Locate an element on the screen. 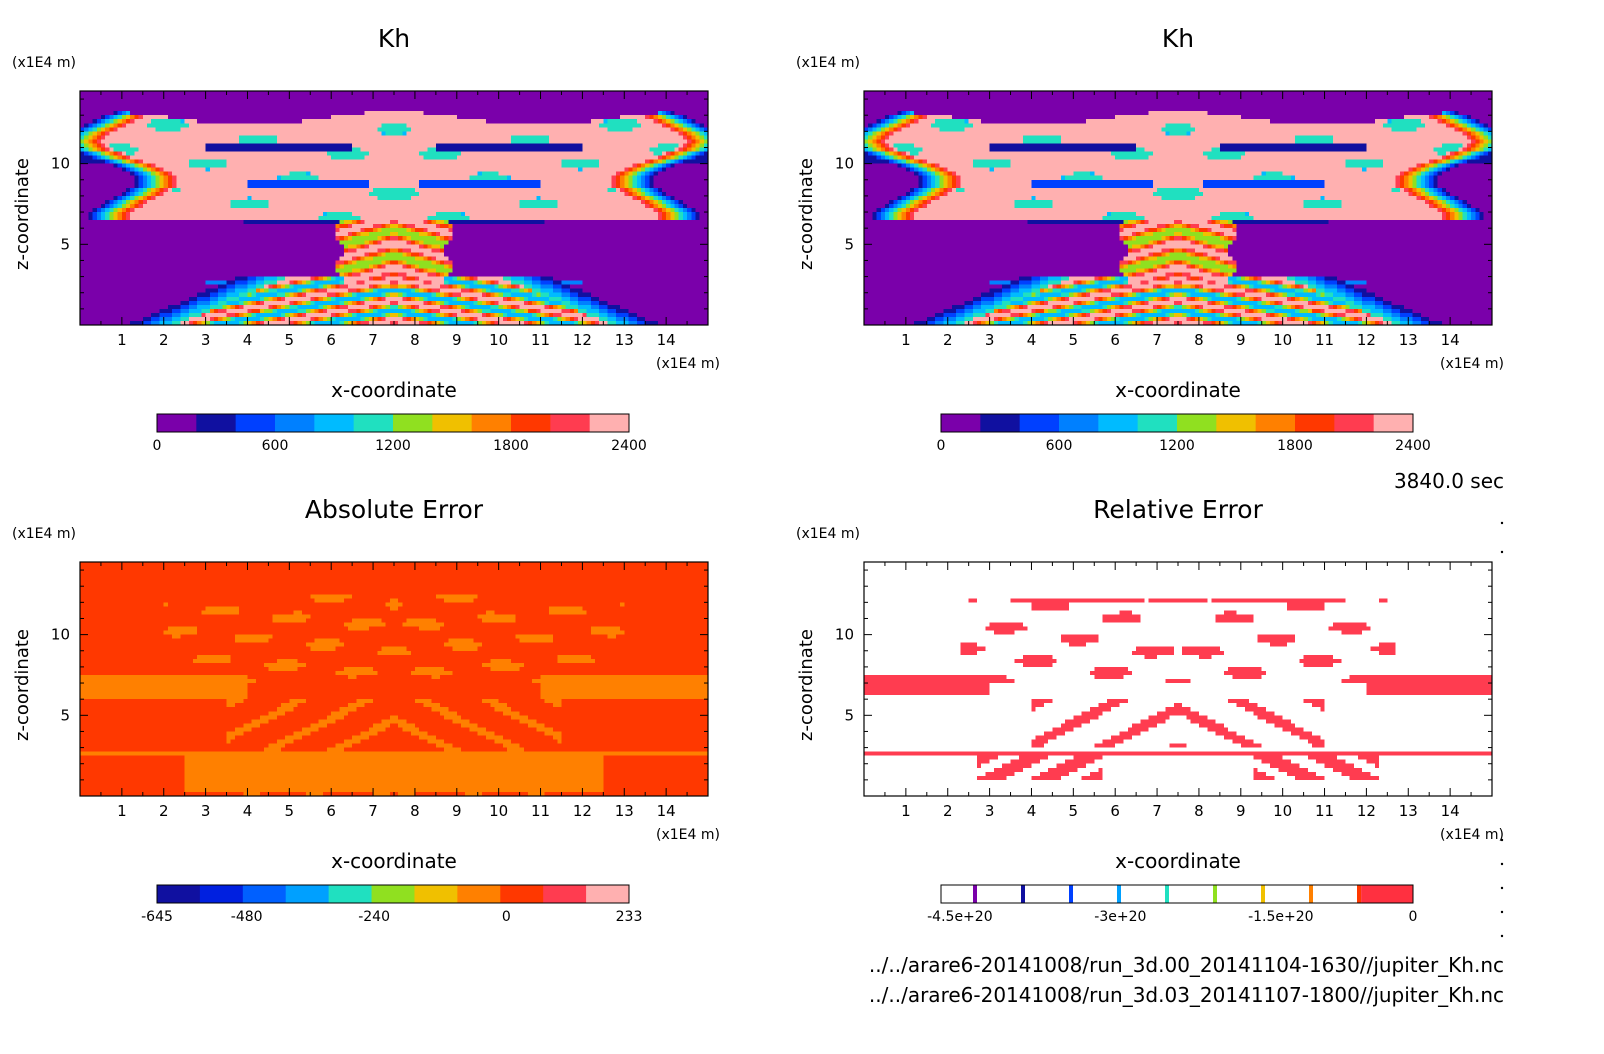 The width and height of the screenshot is (1604, 1054). x-tick-label: 4 is located at coordinates (1032, 340).